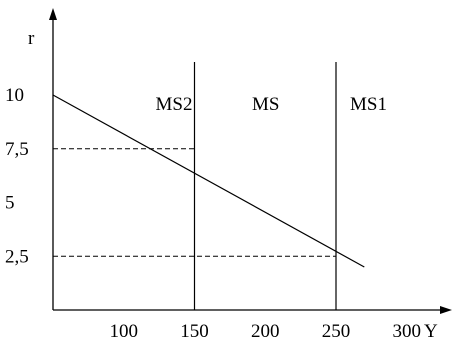  What do you see at coordinates (368, 104) in the screenshot?
I see `vertical-line-label-ms1: MS1` at bounding box center [368, 104].